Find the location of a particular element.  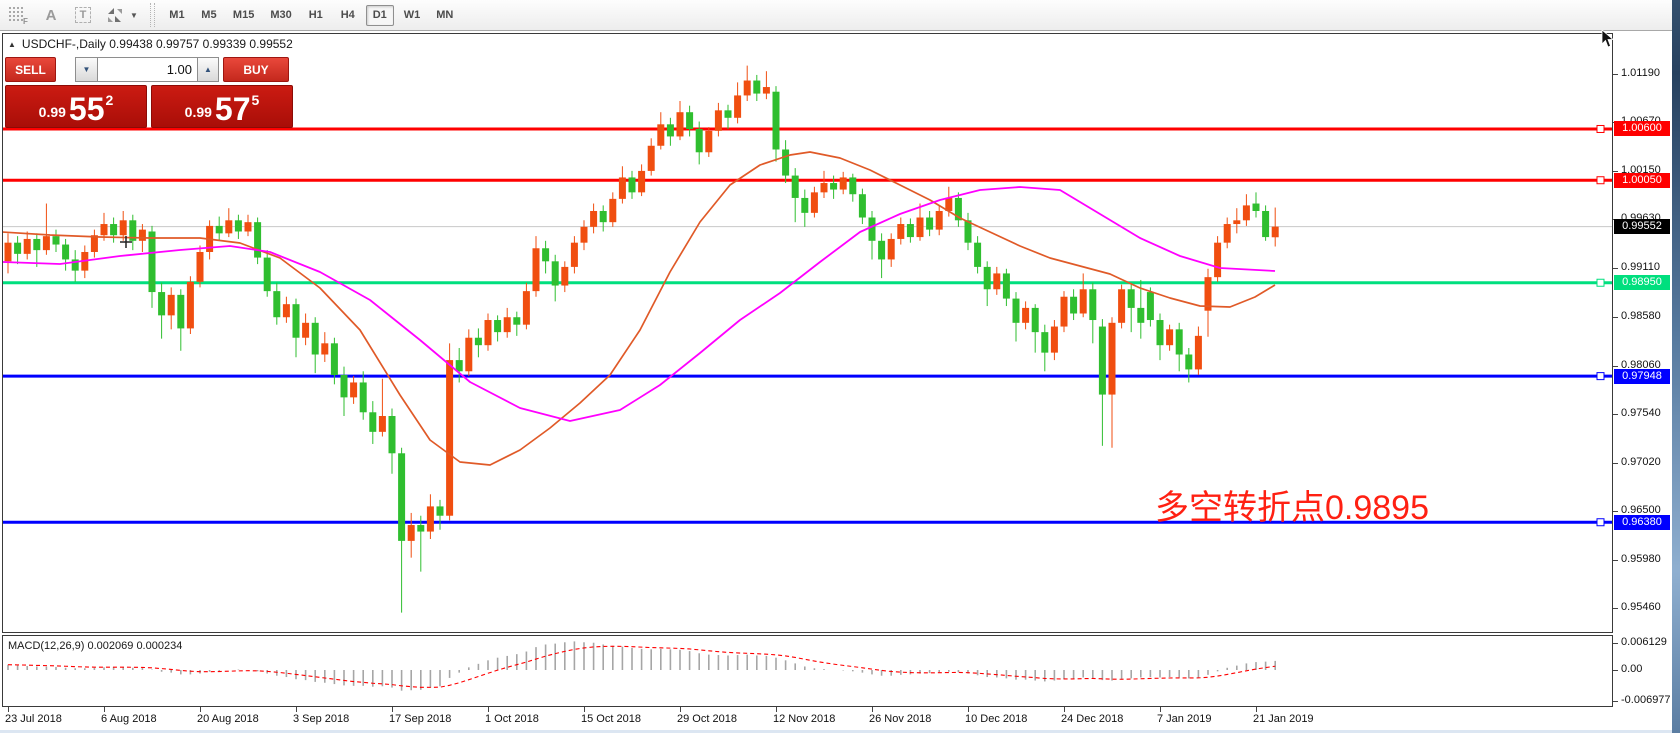

svg-text: F is located at coordinates (25, 20).